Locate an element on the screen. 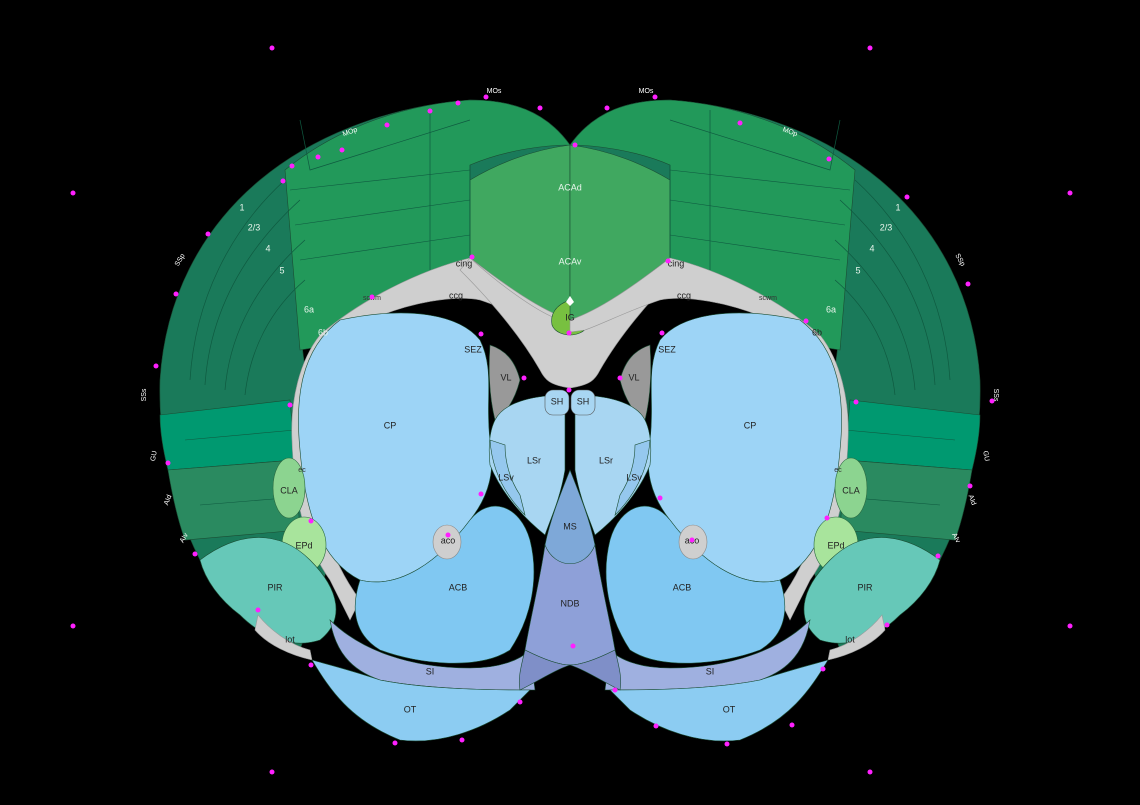  label-layer23-right: 2/3 is located at coordinates (886, 227).